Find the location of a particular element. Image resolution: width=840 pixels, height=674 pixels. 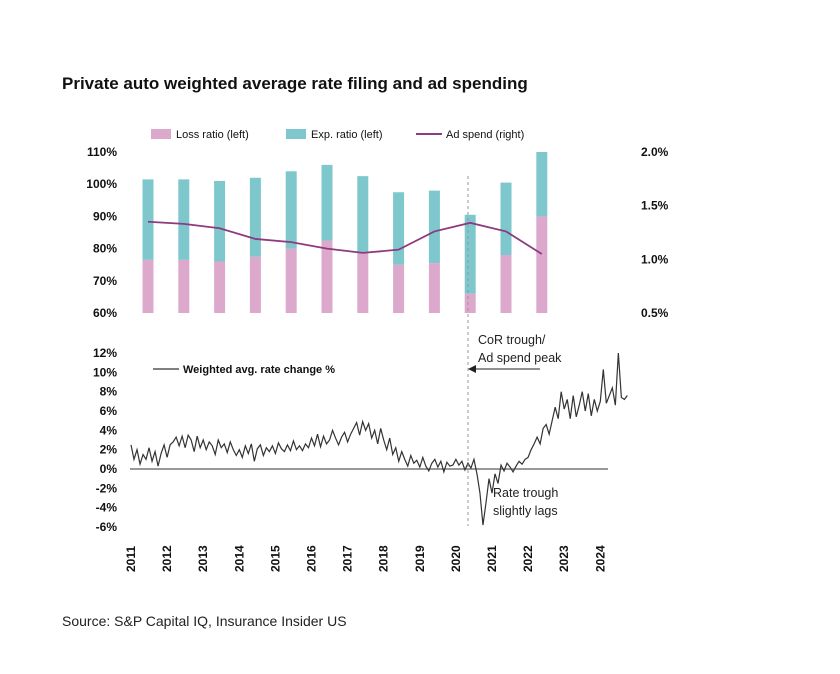

year-tick-label: 2017 is located at coordinates (348, 558).